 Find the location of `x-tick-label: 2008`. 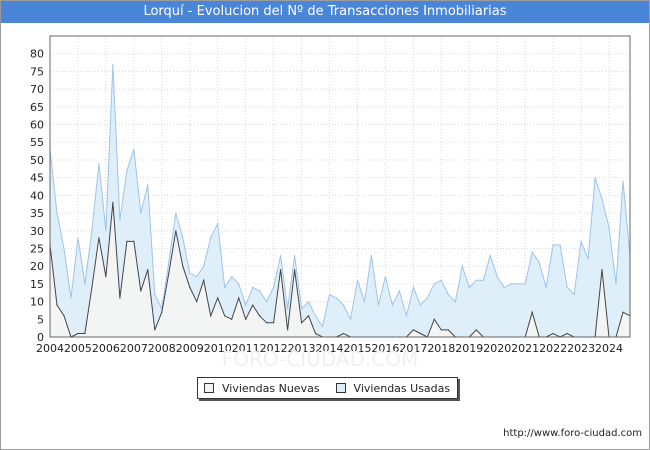

x-tick-label: 2008 is located at coordinates (162, 348).